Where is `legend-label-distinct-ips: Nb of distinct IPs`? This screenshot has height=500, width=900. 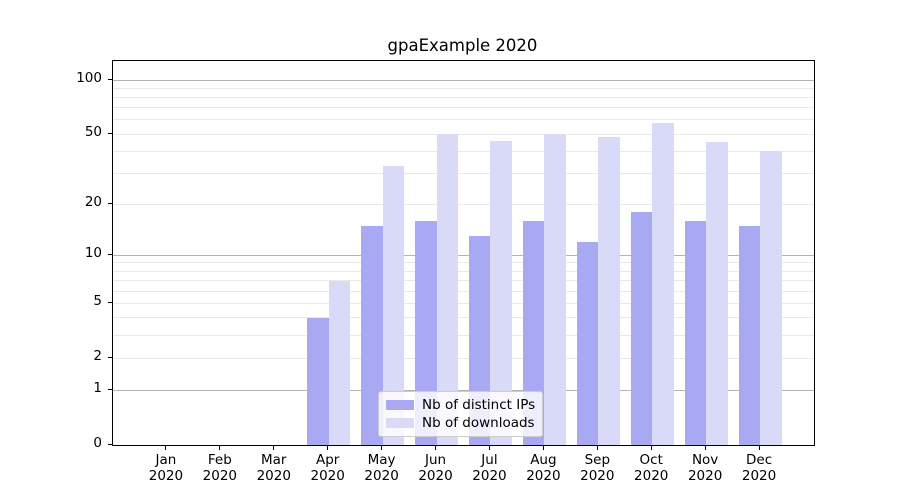
legend-label-distinct-ips: Nb of distinct IPs is located at coordinates (479, 404).